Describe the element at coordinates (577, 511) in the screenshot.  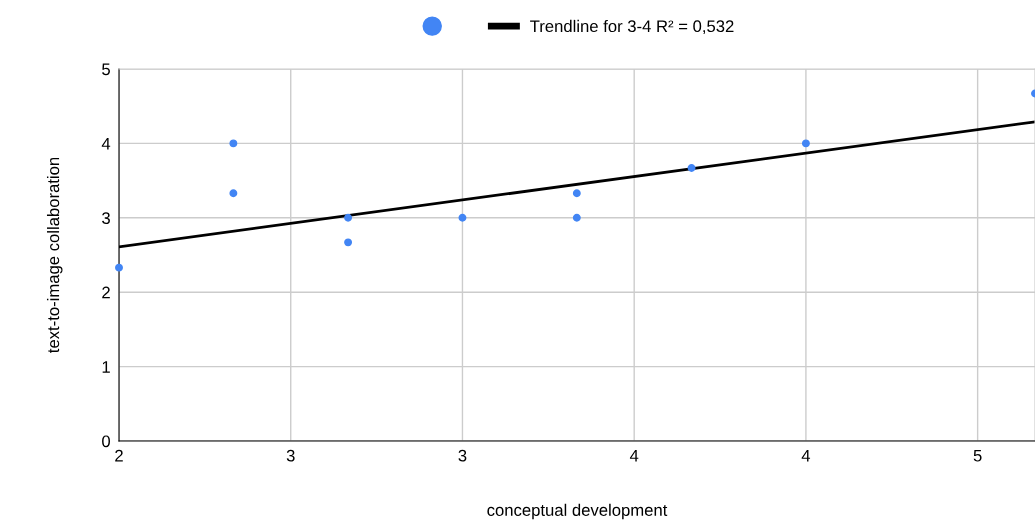
I see `x-axis-title: conceptual development` at that location.